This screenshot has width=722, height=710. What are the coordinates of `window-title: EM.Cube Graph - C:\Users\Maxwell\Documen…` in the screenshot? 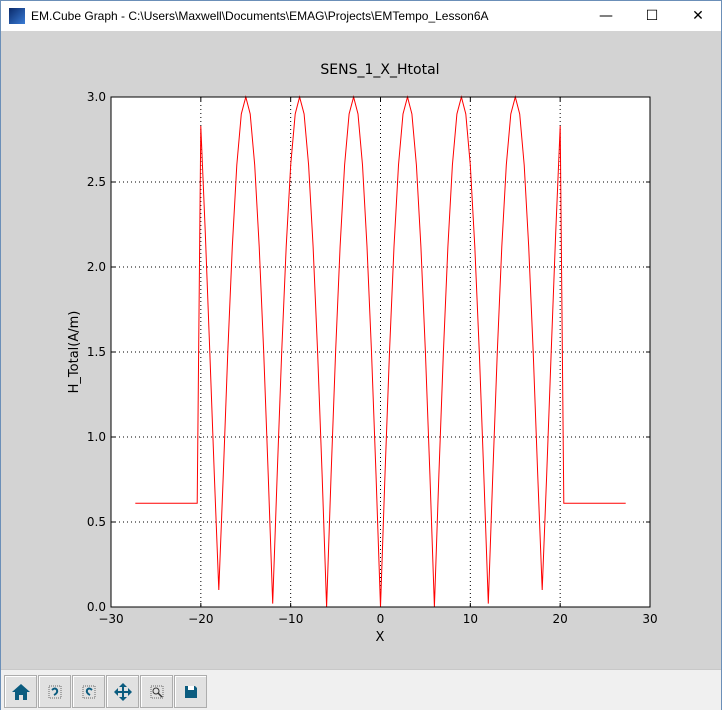 It's located at (260, 16).